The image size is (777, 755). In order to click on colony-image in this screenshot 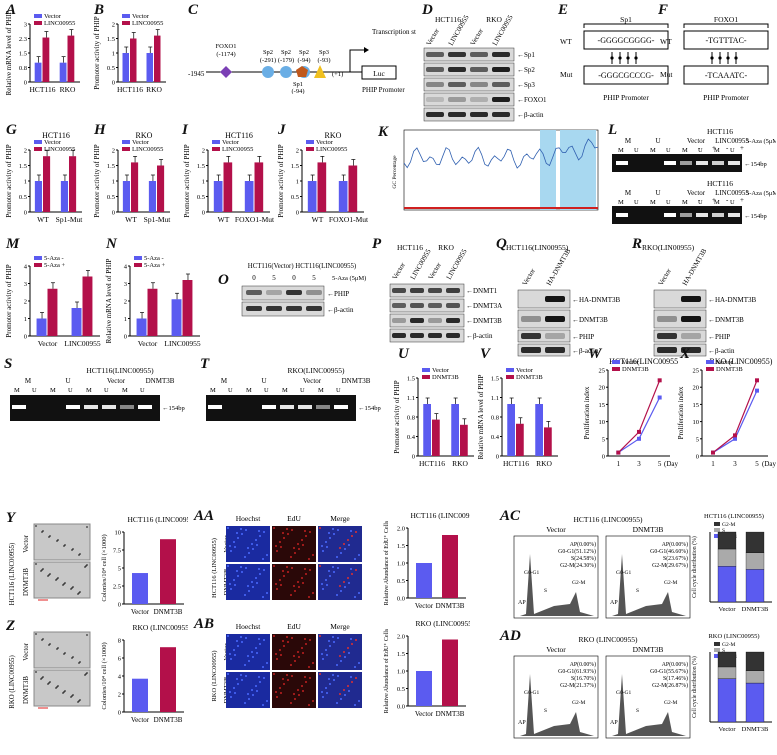, I will do `click(62, 542)`.